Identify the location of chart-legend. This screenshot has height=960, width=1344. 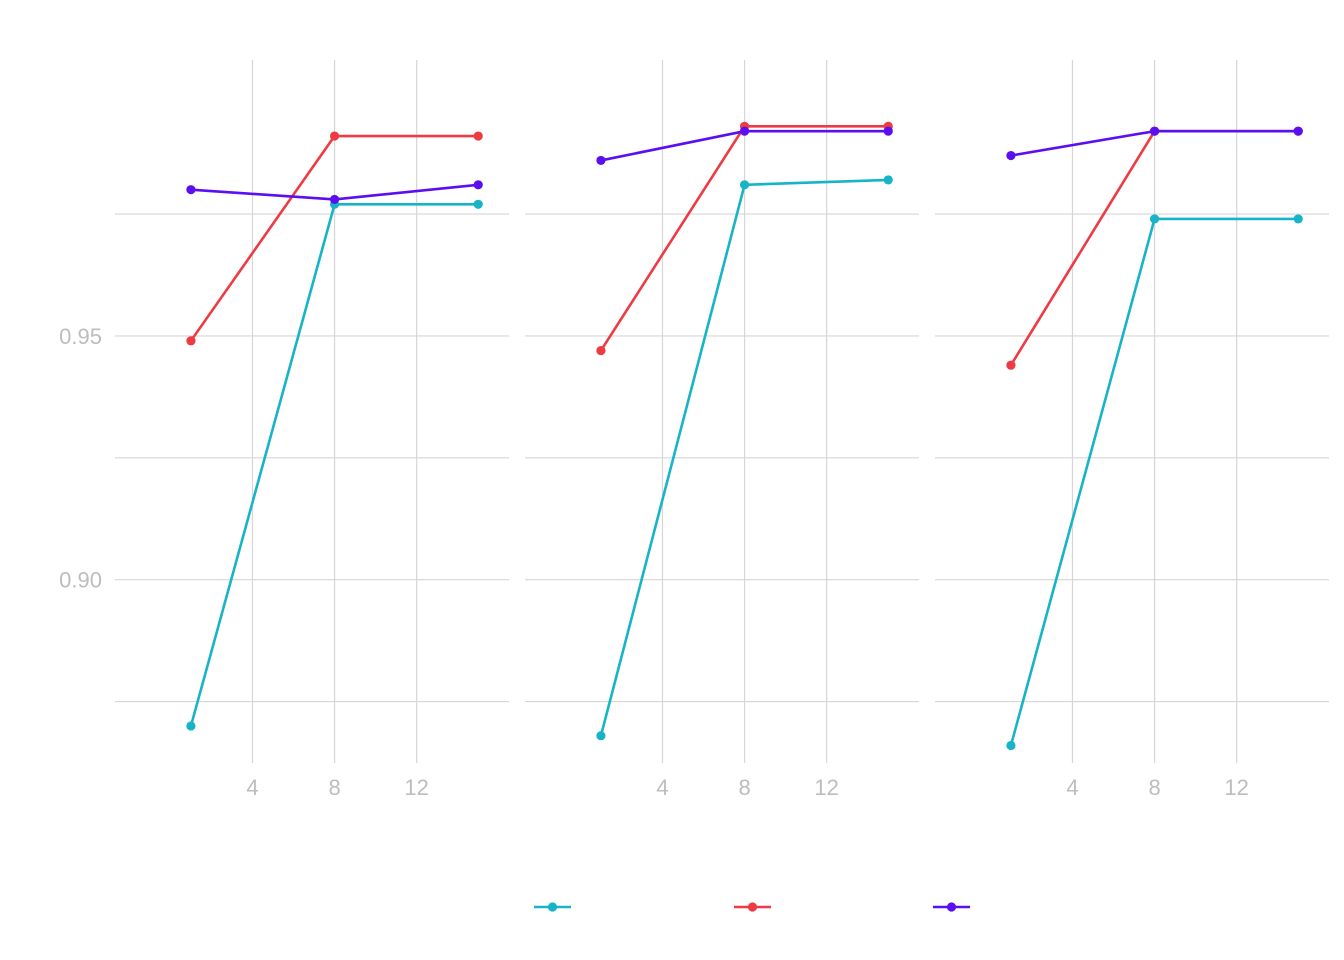
(752, 907).